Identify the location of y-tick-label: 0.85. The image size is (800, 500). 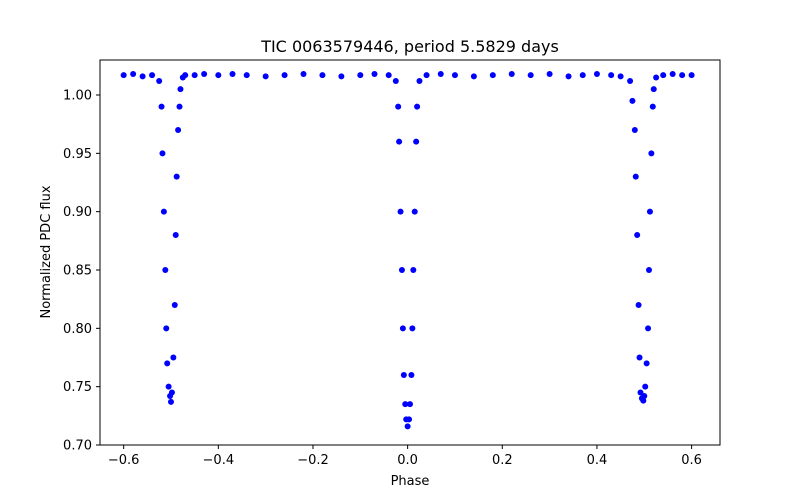
(77, 271).